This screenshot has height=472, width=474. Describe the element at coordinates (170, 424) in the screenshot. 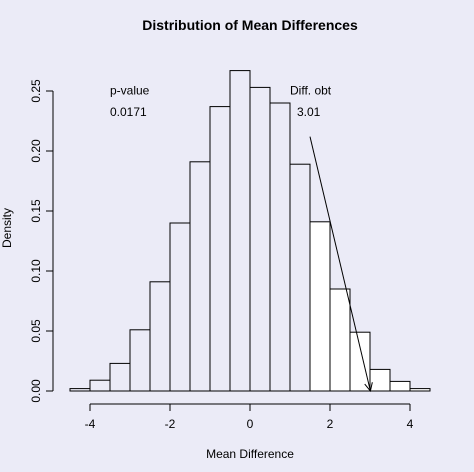

I see `x-tick-label-1: -2` at that location.